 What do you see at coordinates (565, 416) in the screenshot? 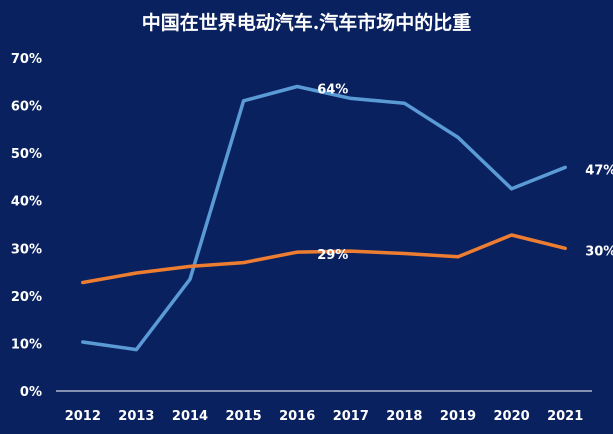
I see `x-tick-label: 2021` at bounding box center [565, 416].